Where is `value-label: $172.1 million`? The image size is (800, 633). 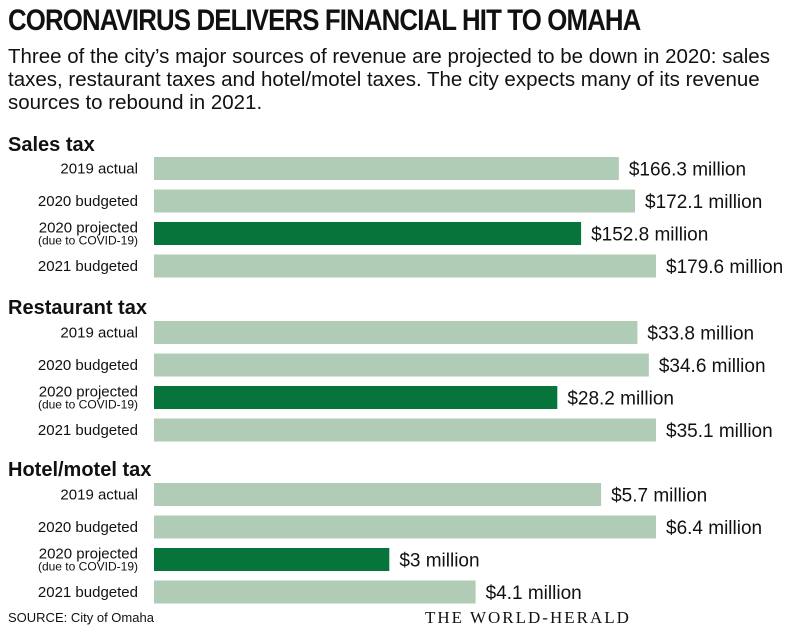 value-label: $172.1 million is located at coordinates (703, 202).